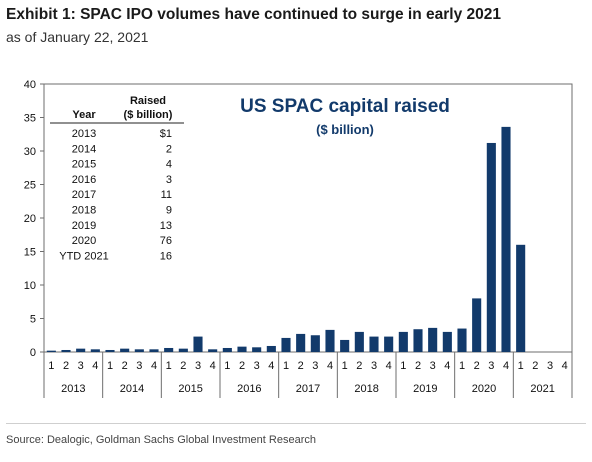  What do you see at coordinates (84, 211) in the screenshot?
I see `table-year-cell: 2018` at bounding box center [84, 211].